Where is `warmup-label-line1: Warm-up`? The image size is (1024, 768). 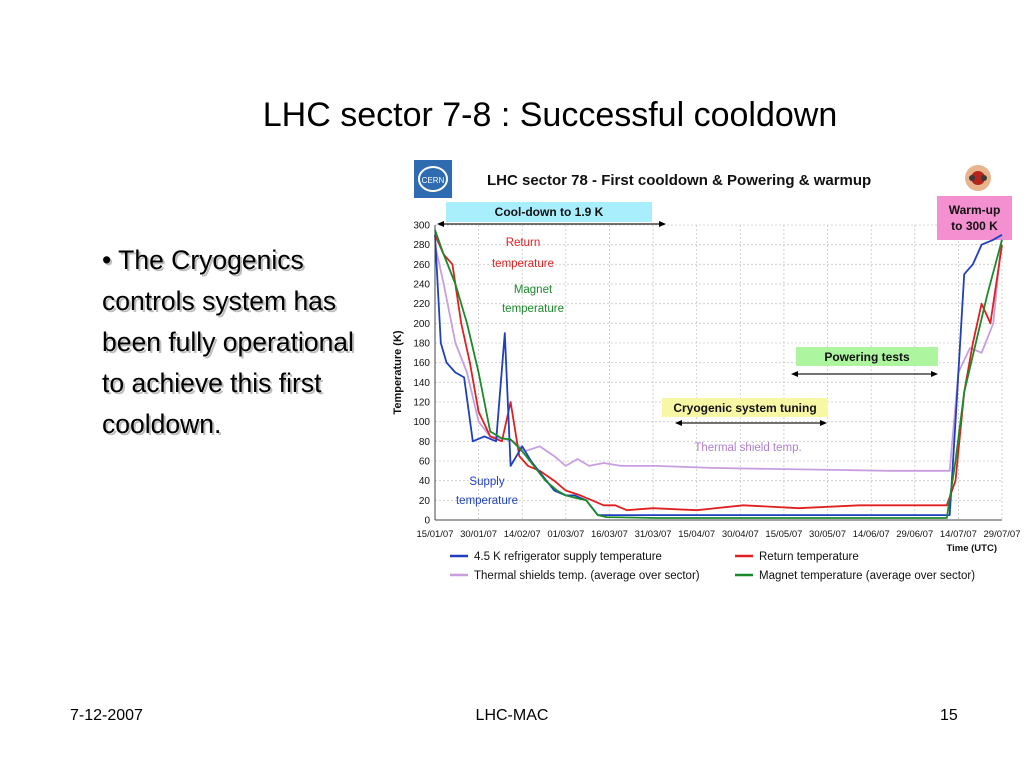 warmup-label-line1: Warm-up is located at coordinates (975, 210).